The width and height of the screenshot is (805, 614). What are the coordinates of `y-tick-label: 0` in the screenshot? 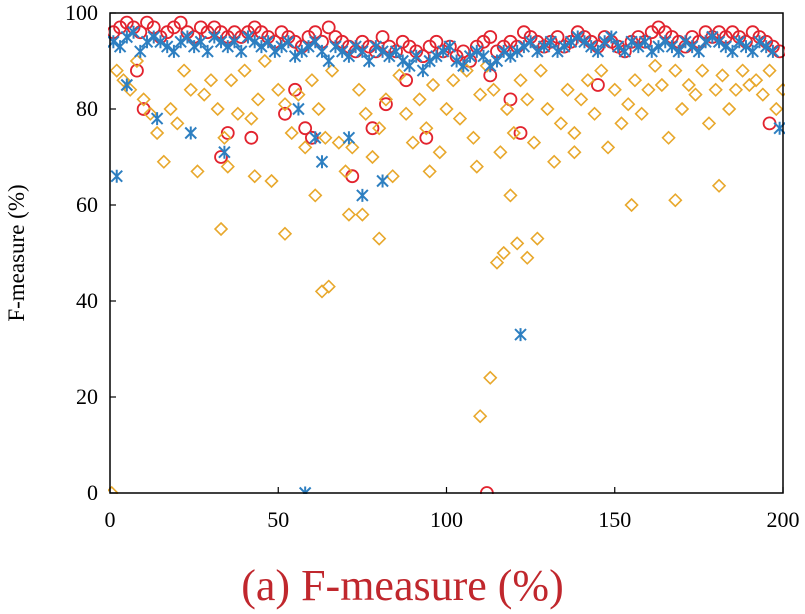 It's located at (92, 492).